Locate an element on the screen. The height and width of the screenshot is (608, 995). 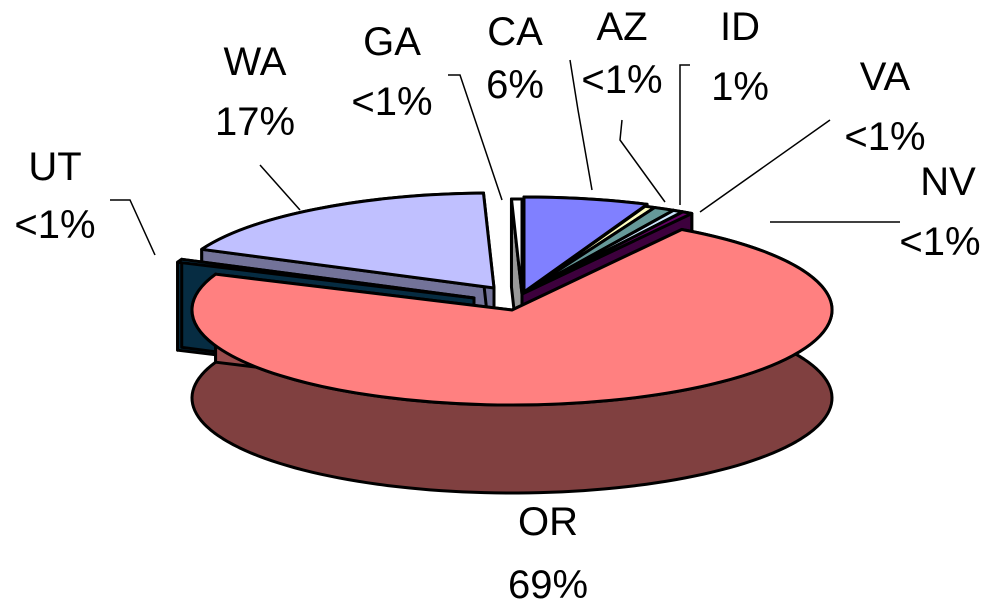
leader-line-ca is located at coordinates (581, 125).